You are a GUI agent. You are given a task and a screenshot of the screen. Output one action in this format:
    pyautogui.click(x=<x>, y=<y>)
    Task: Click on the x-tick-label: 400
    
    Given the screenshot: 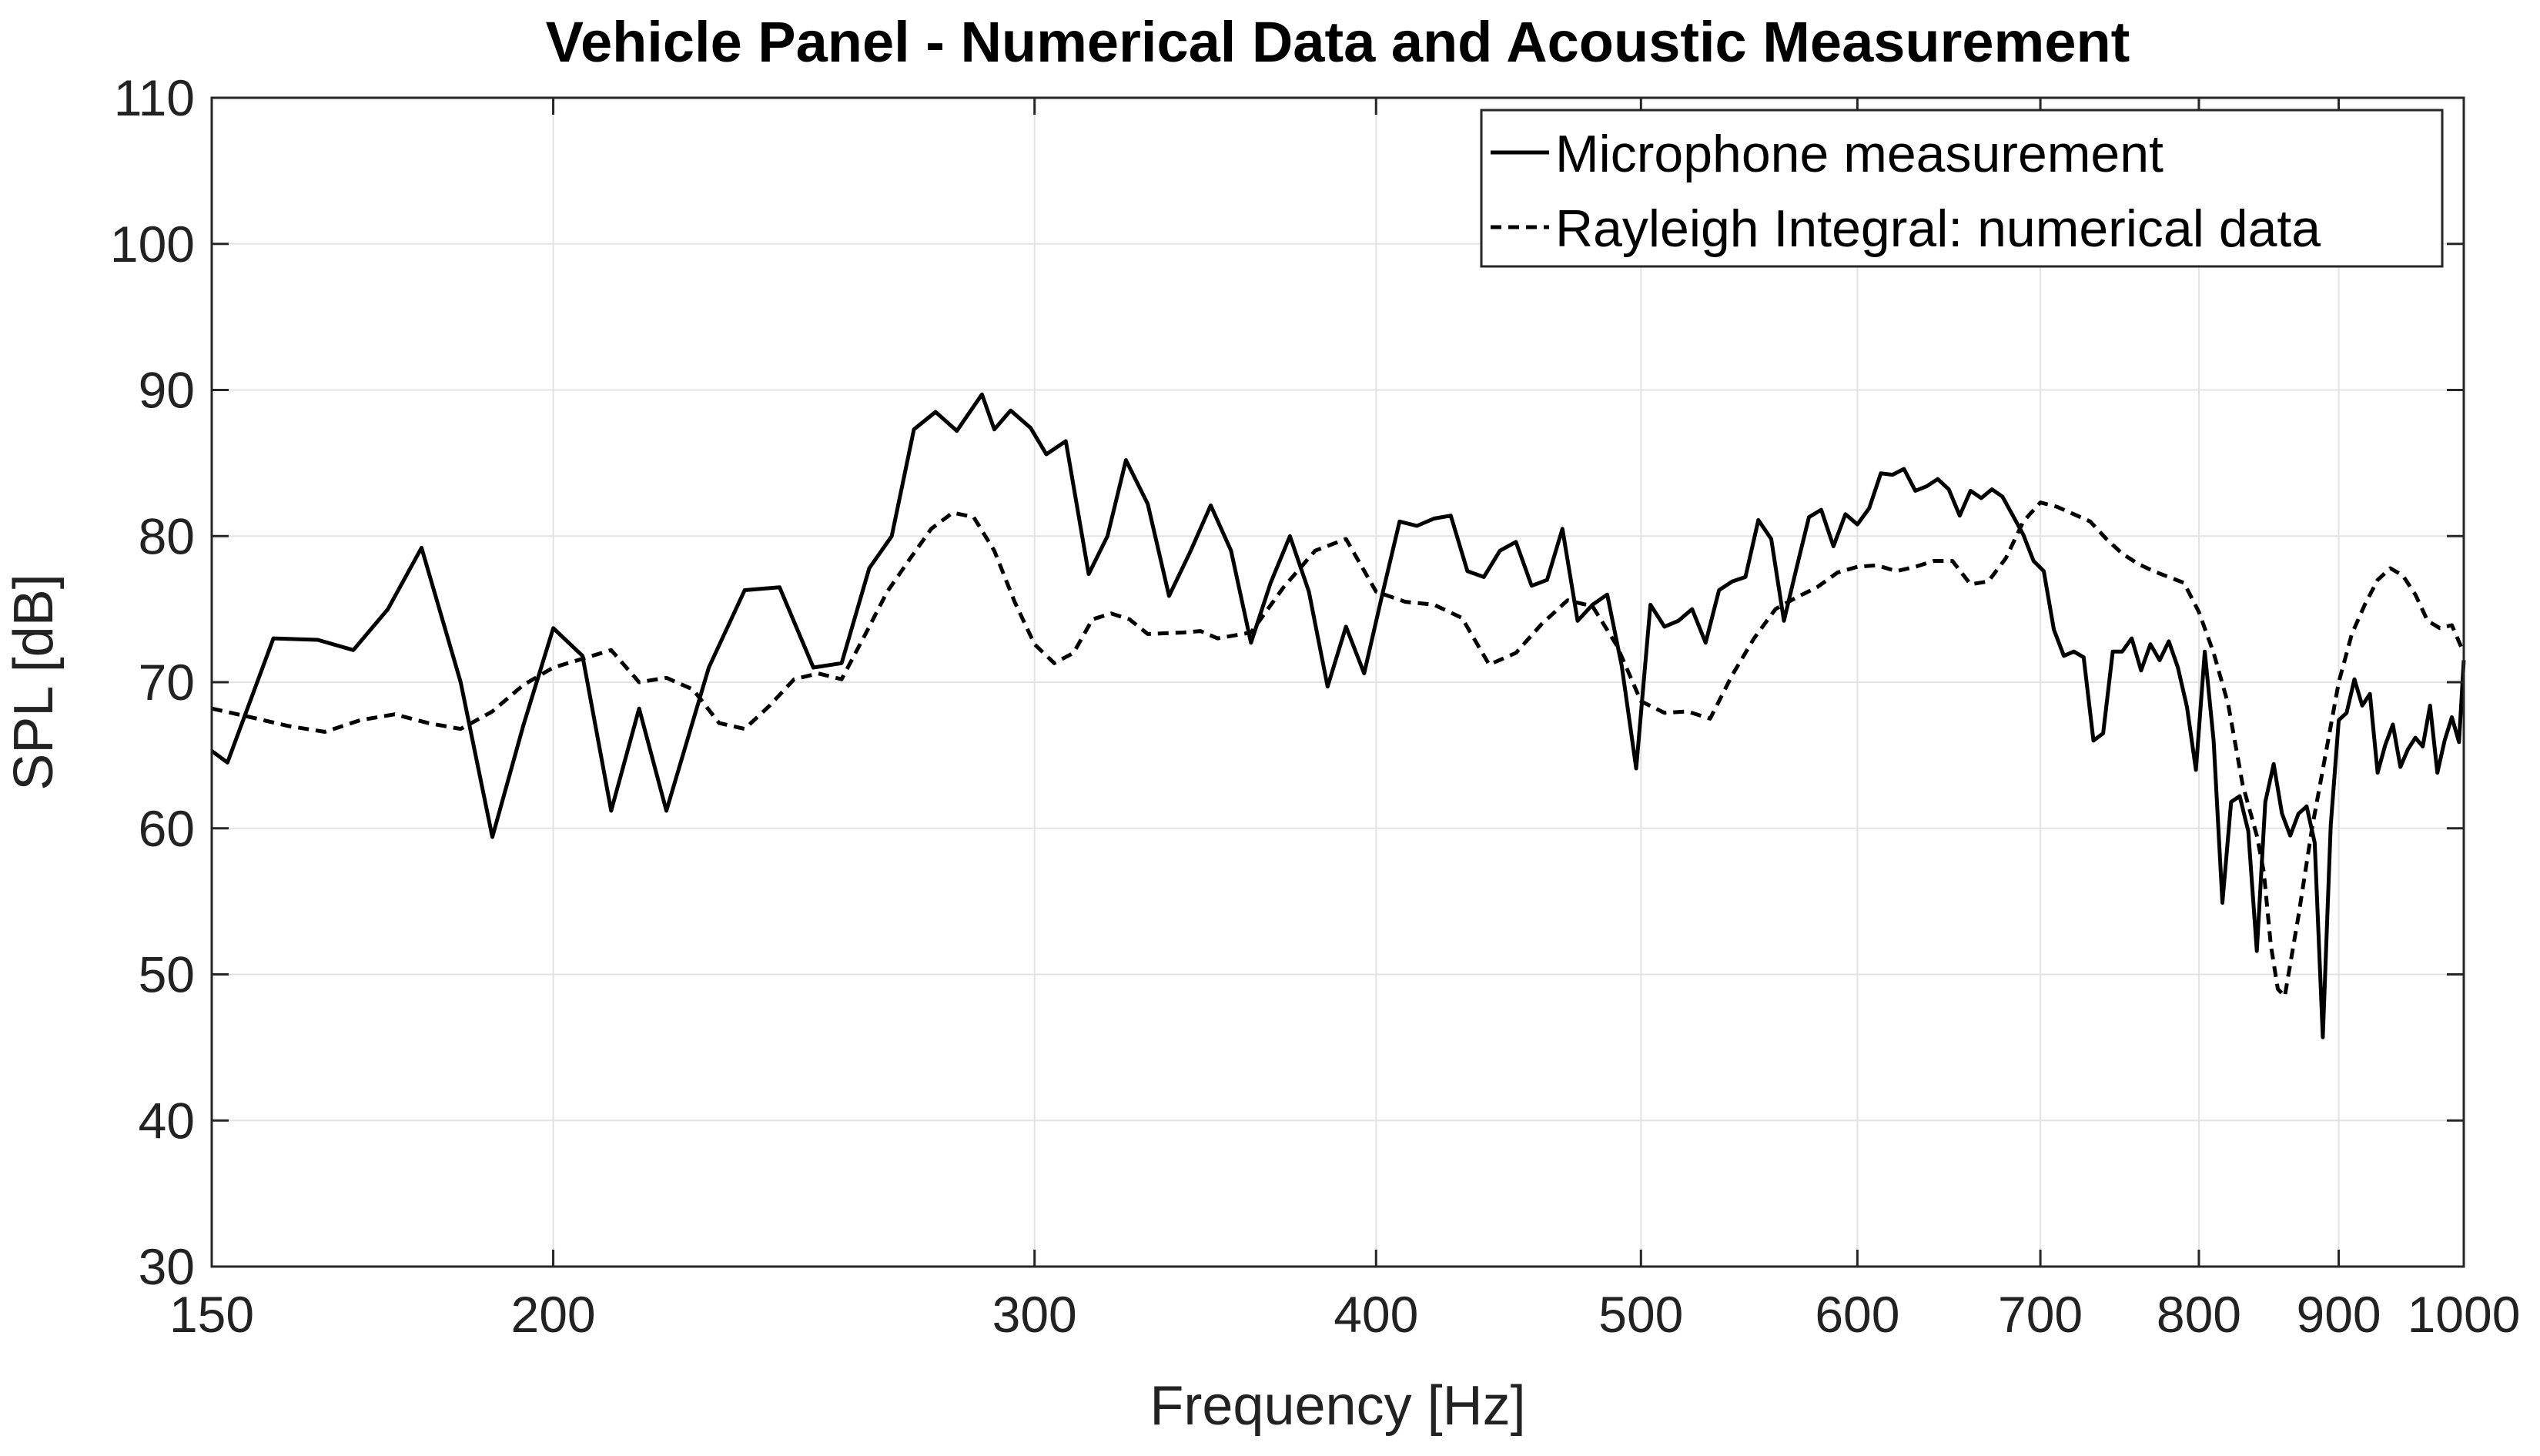 What is the action you would take?
    pyautogui.click(x=1376, y=1315)
    